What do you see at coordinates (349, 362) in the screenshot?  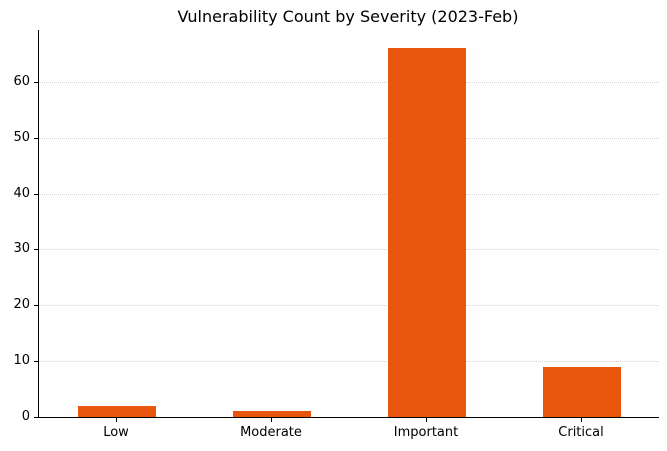 I see `gridline-y10` at bounding box center [349, 362].